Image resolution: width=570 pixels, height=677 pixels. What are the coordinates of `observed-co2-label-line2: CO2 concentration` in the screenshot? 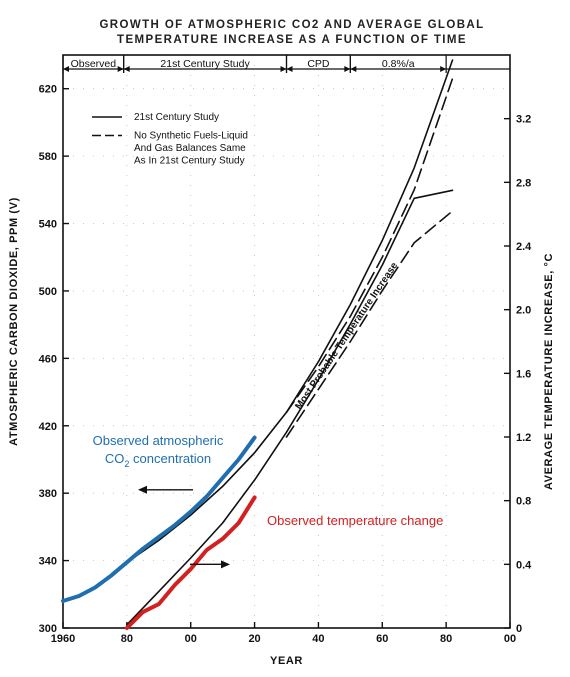 It's located at (158, 460).